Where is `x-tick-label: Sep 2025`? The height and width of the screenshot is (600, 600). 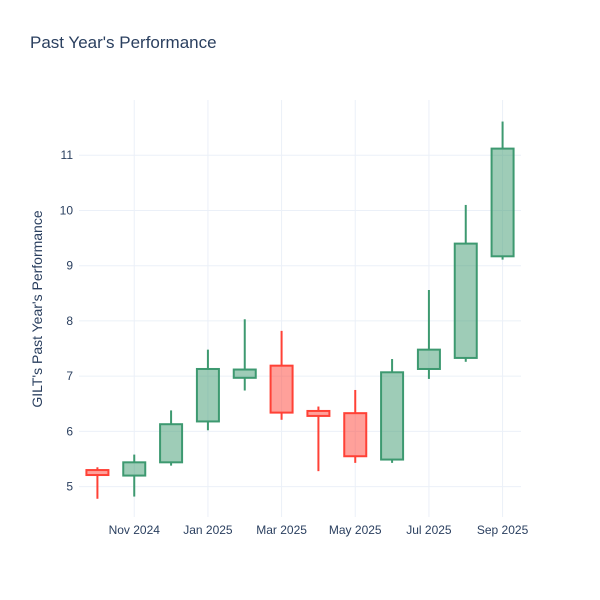
x-tick-label: Sep 2025 is located at coordinates (503, 530).